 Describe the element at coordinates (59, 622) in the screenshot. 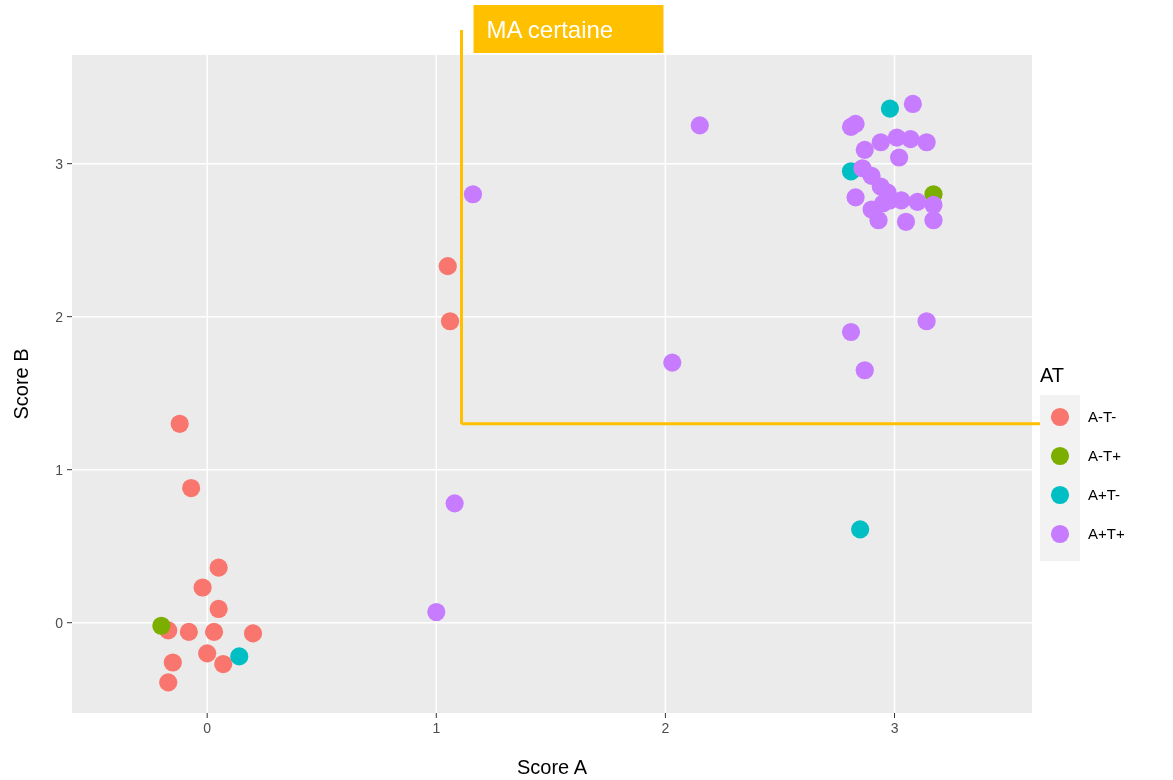

I see `y-tick-label: 0` at that location.